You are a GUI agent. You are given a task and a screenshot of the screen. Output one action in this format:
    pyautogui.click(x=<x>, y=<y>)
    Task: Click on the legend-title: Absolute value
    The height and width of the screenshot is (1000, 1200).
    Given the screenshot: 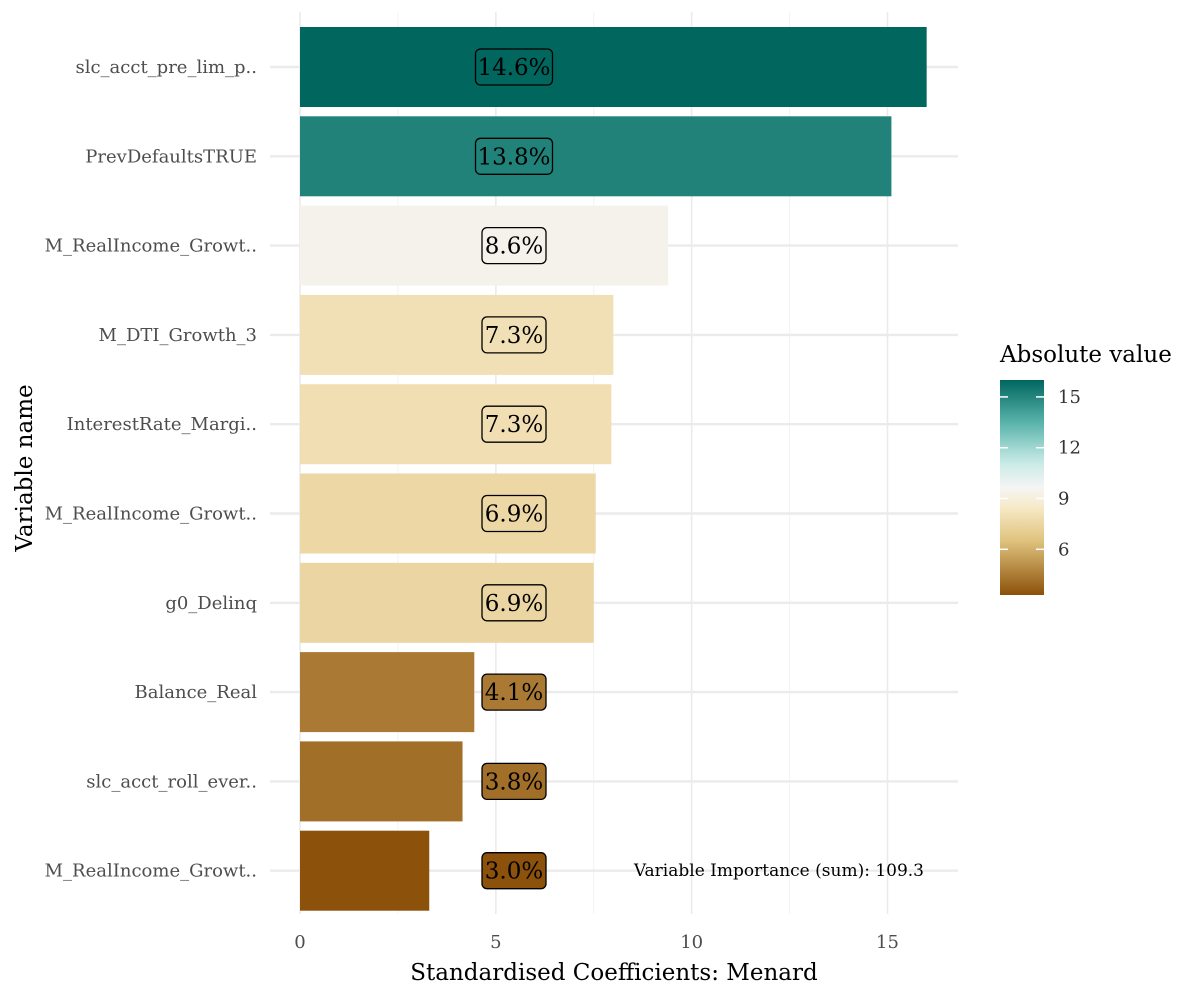 What is the action you would take?
    pyautogui.click(x=1085, y=355)
    